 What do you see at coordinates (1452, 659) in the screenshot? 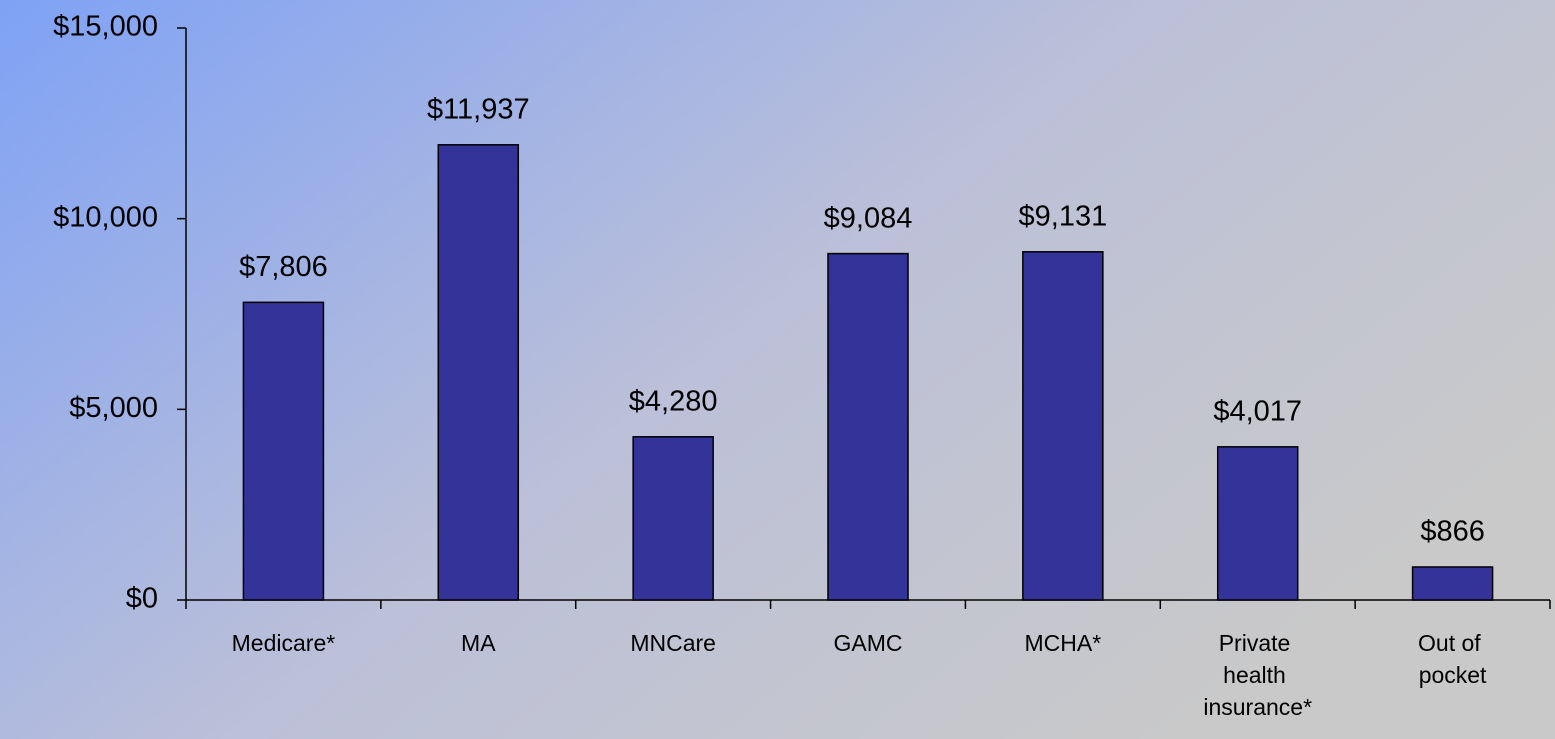
I see `x-tick-label: Out of pocket` at bounding box center [1452, 659].